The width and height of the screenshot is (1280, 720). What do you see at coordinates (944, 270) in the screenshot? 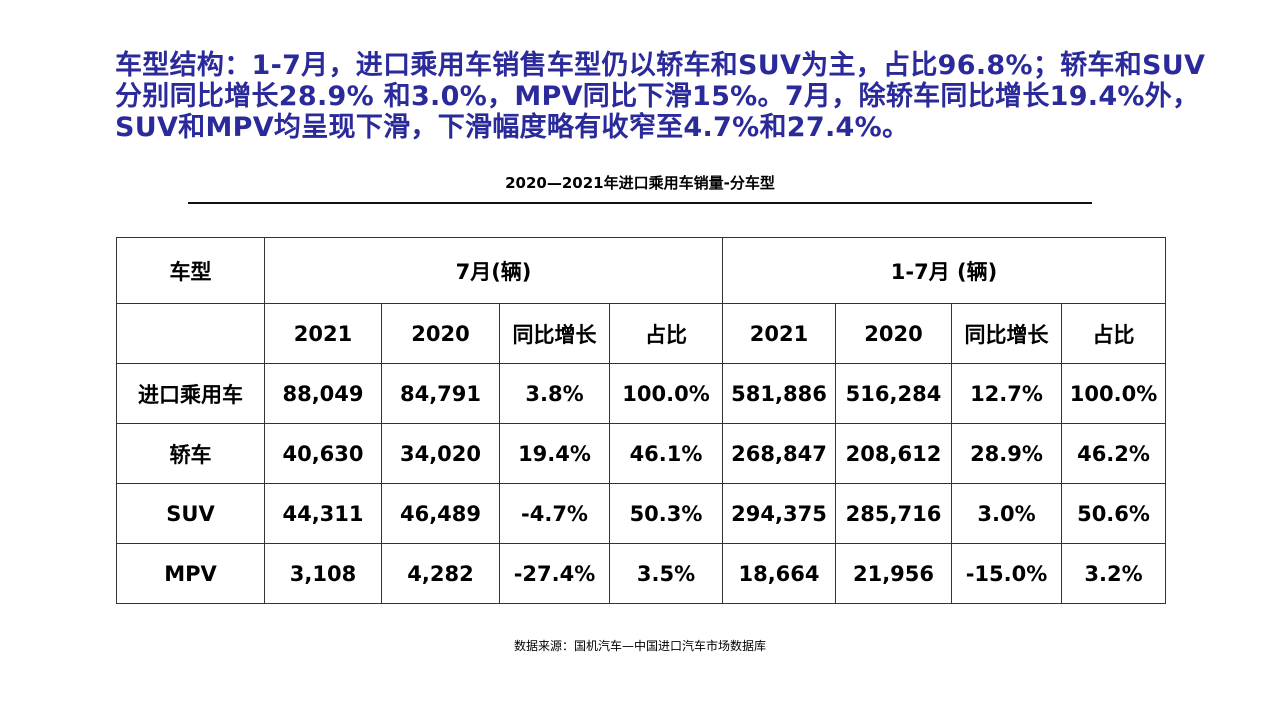
I see `header-group-ytd: 1-7月 (辆)` at bounding box center [944, 270].